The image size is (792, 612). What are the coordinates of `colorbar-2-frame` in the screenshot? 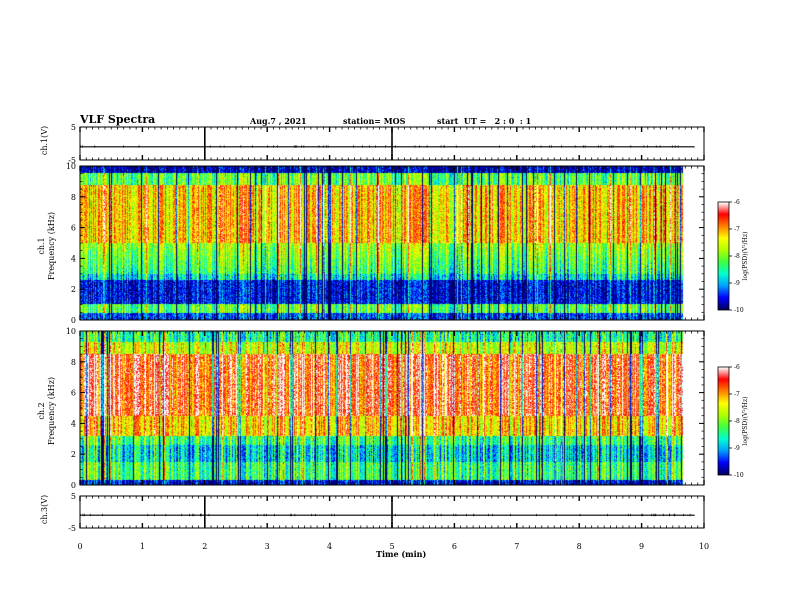 It's located at (723, 421).